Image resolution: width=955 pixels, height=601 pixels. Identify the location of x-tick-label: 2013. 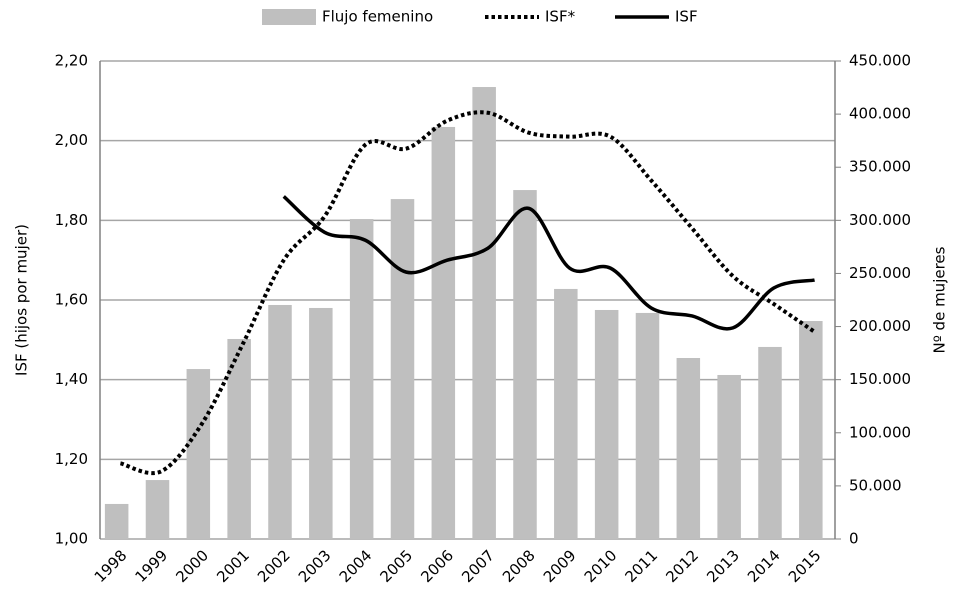
(723, 566).